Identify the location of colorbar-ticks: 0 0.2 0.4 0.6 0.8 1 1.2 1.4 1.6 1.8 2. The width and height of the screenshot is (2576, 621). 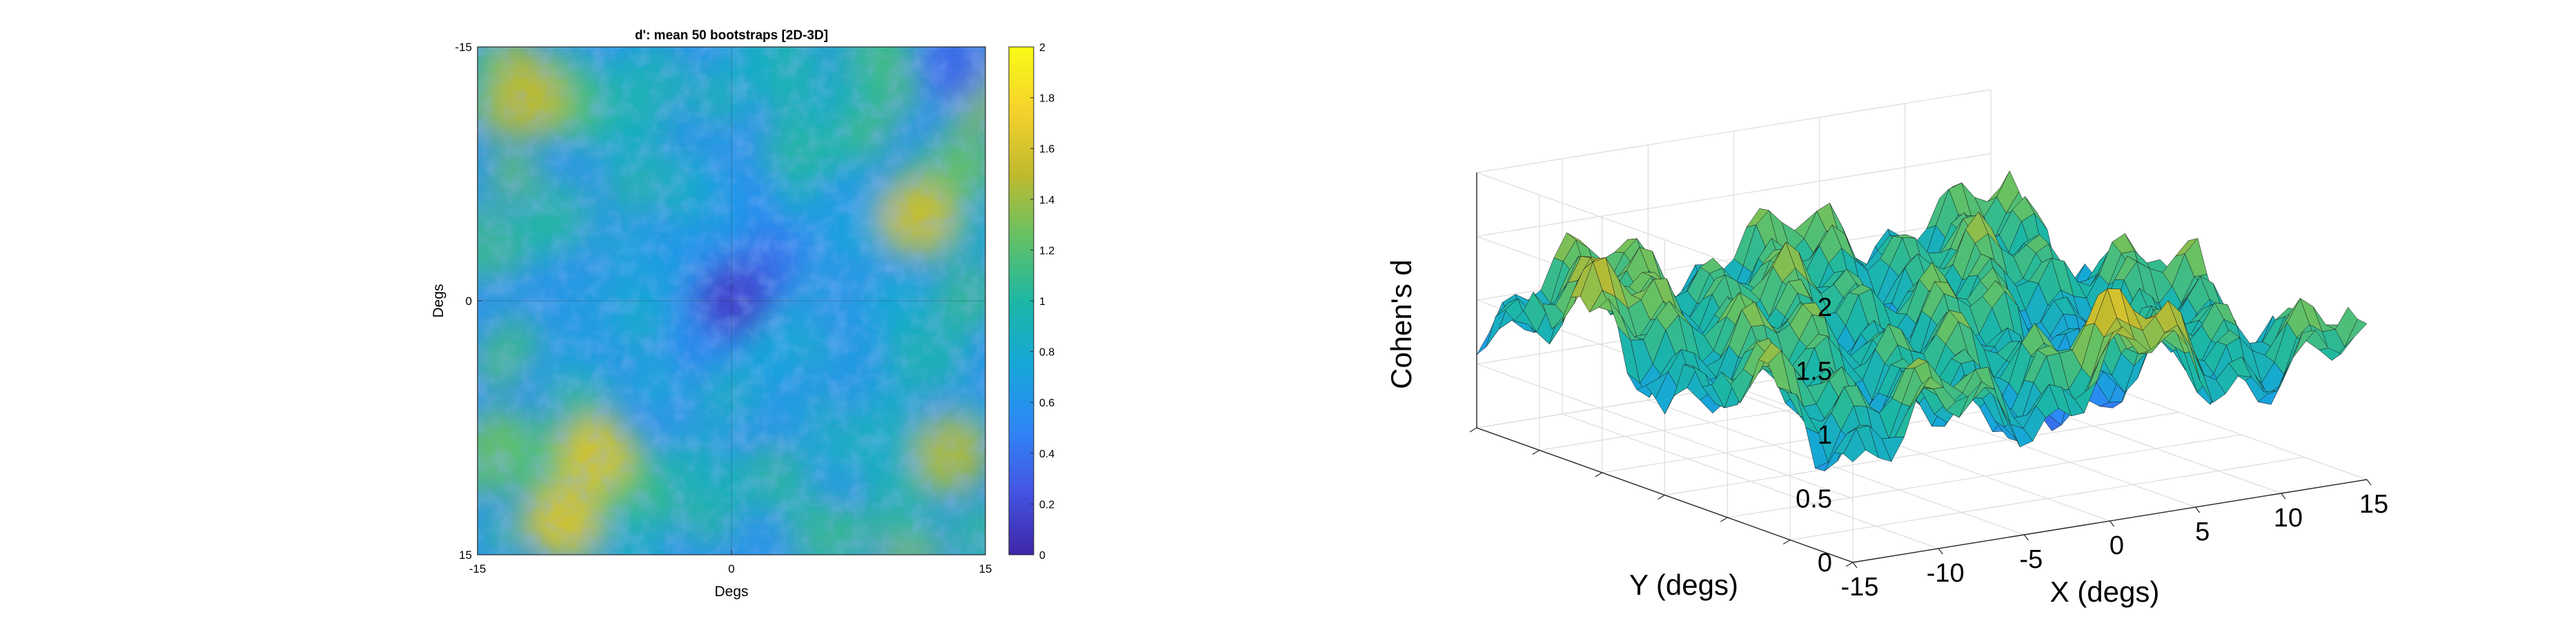
(1042, 302).